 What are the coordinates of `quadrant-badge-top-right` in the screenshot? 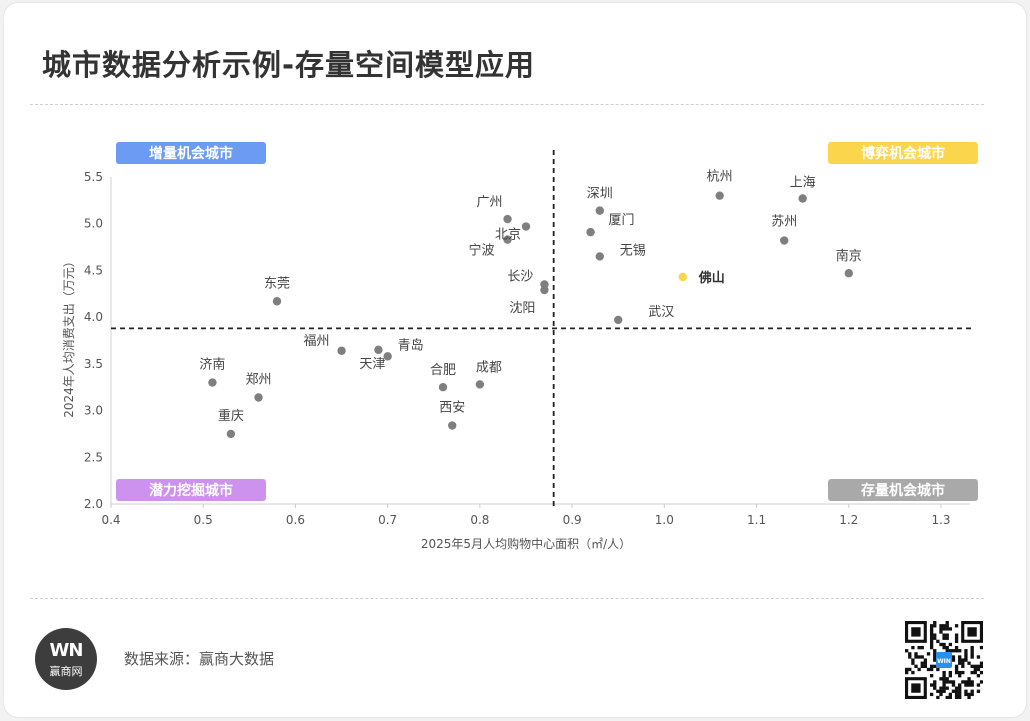 It's located at (903, 153).